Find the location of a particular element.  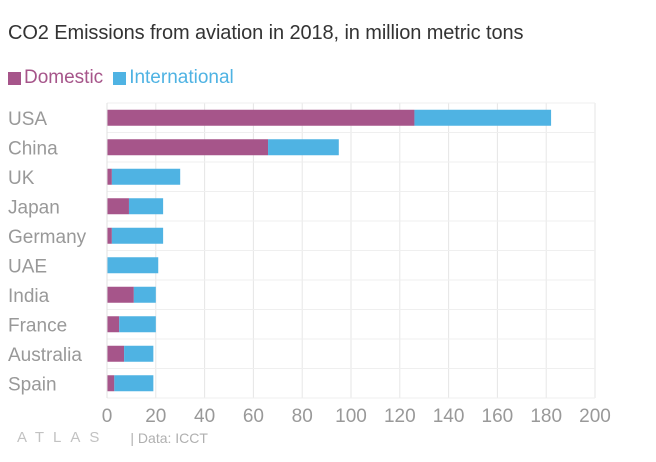

category-label: UAE is located at coordinates (27, 266).